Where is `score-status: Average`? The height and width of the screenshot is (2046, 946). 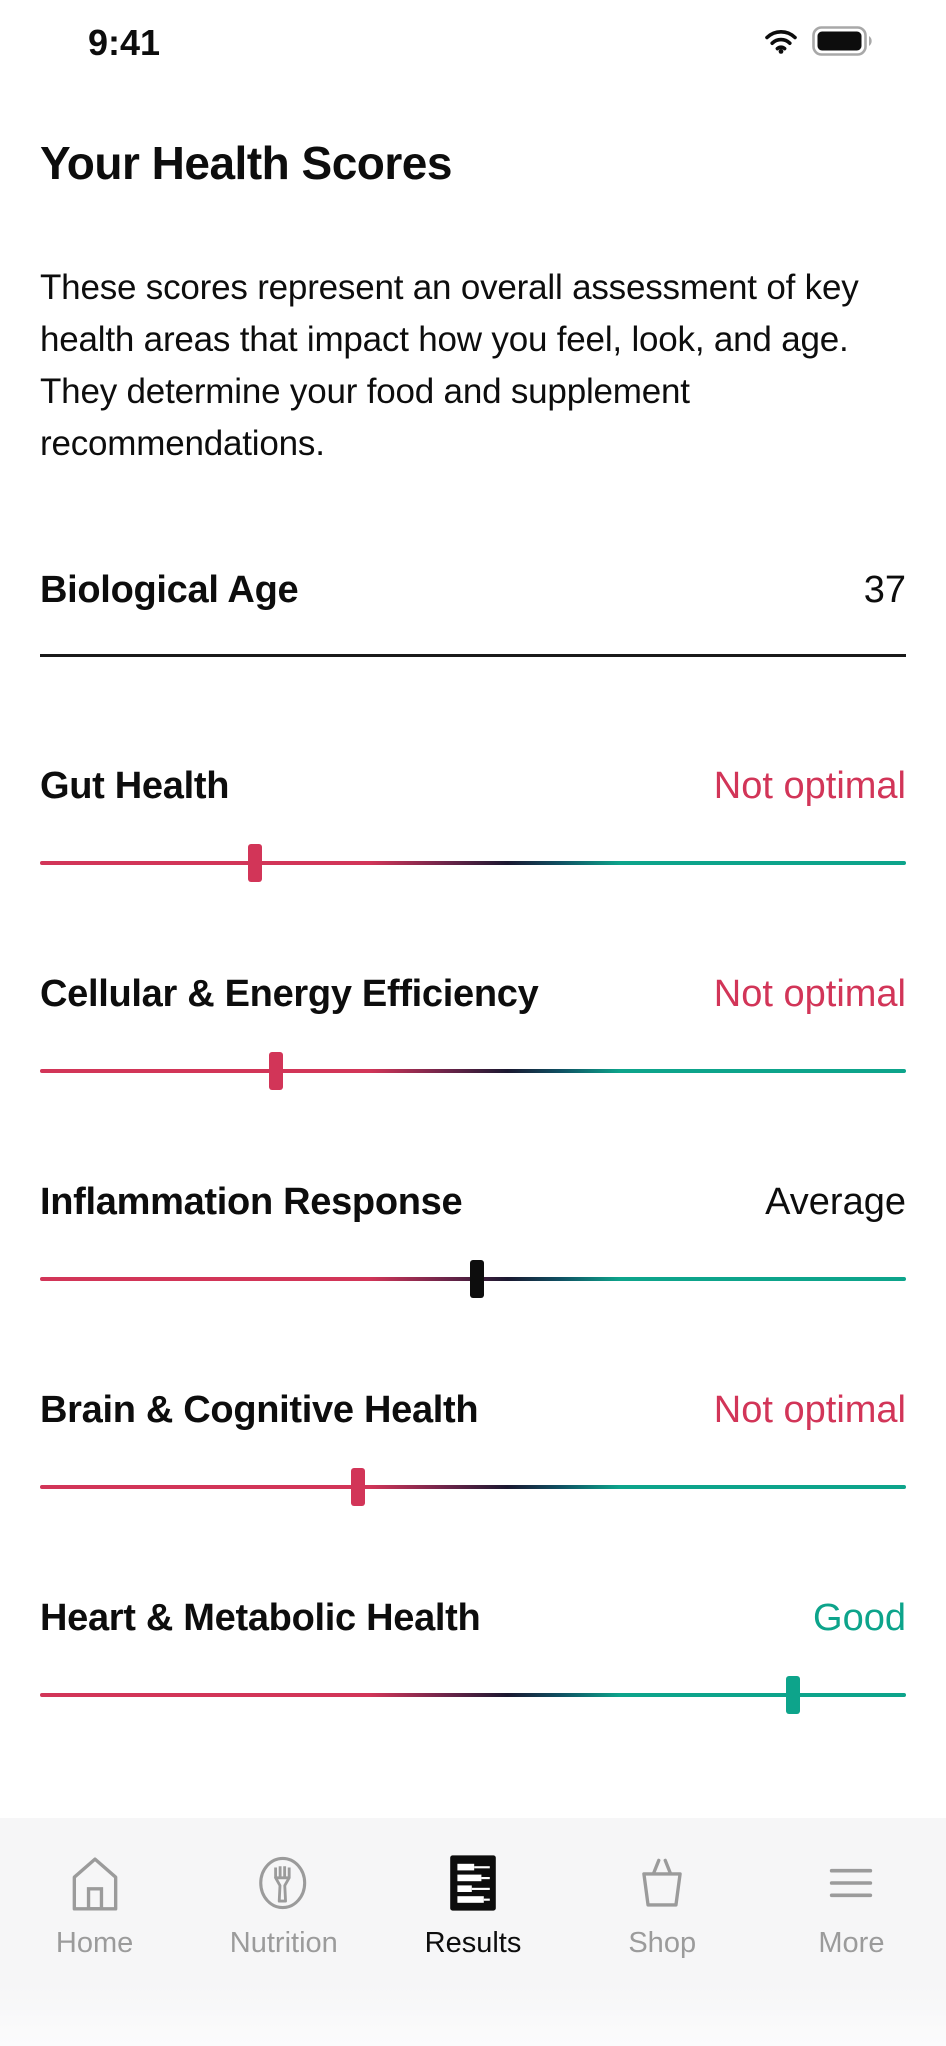
score-status: Average is located at coordinates (835, 1202).